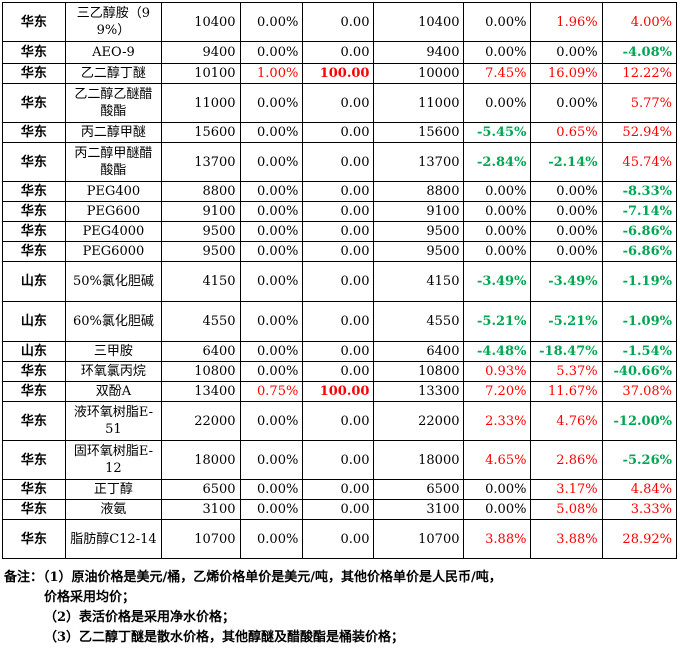 The width and height of the screenshot is (680, 652). I want to click on product-name-cell: 三乙醇胺（99%）, so click(113, 22).